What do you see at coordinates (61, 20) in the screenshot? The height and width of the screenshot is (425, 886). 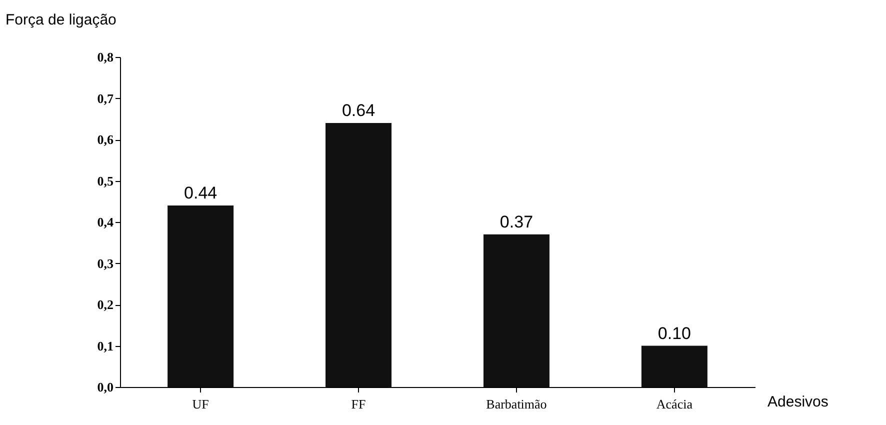 I see `y-axis-title: Força de ligação` at bounding box center [61, 20].